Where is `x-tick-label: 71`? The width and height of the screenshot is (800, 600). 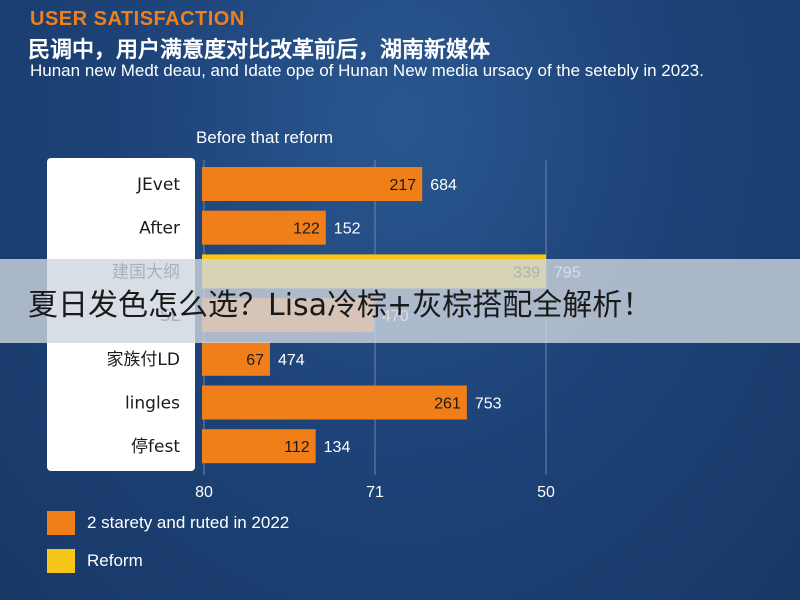 x-tick-label: 71 is located at coordinates (375, 492).